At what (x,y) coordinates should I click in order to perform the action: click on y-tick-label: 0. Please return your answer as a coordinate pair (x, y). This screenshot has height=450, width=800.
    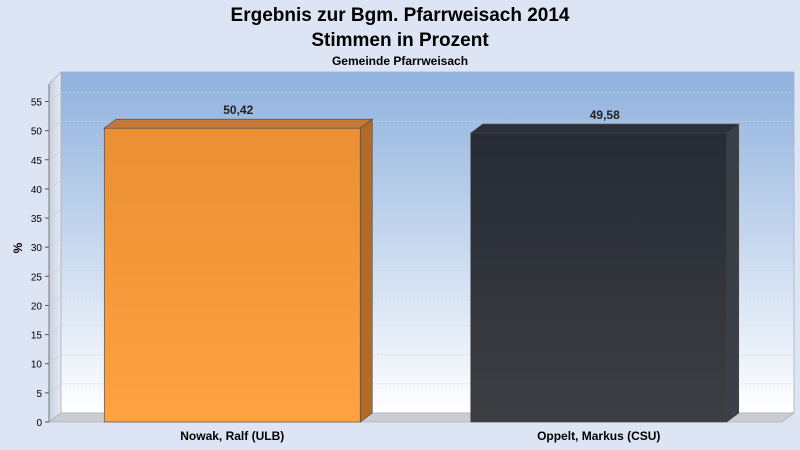
    Looking at the image, I should click on (39, 423).